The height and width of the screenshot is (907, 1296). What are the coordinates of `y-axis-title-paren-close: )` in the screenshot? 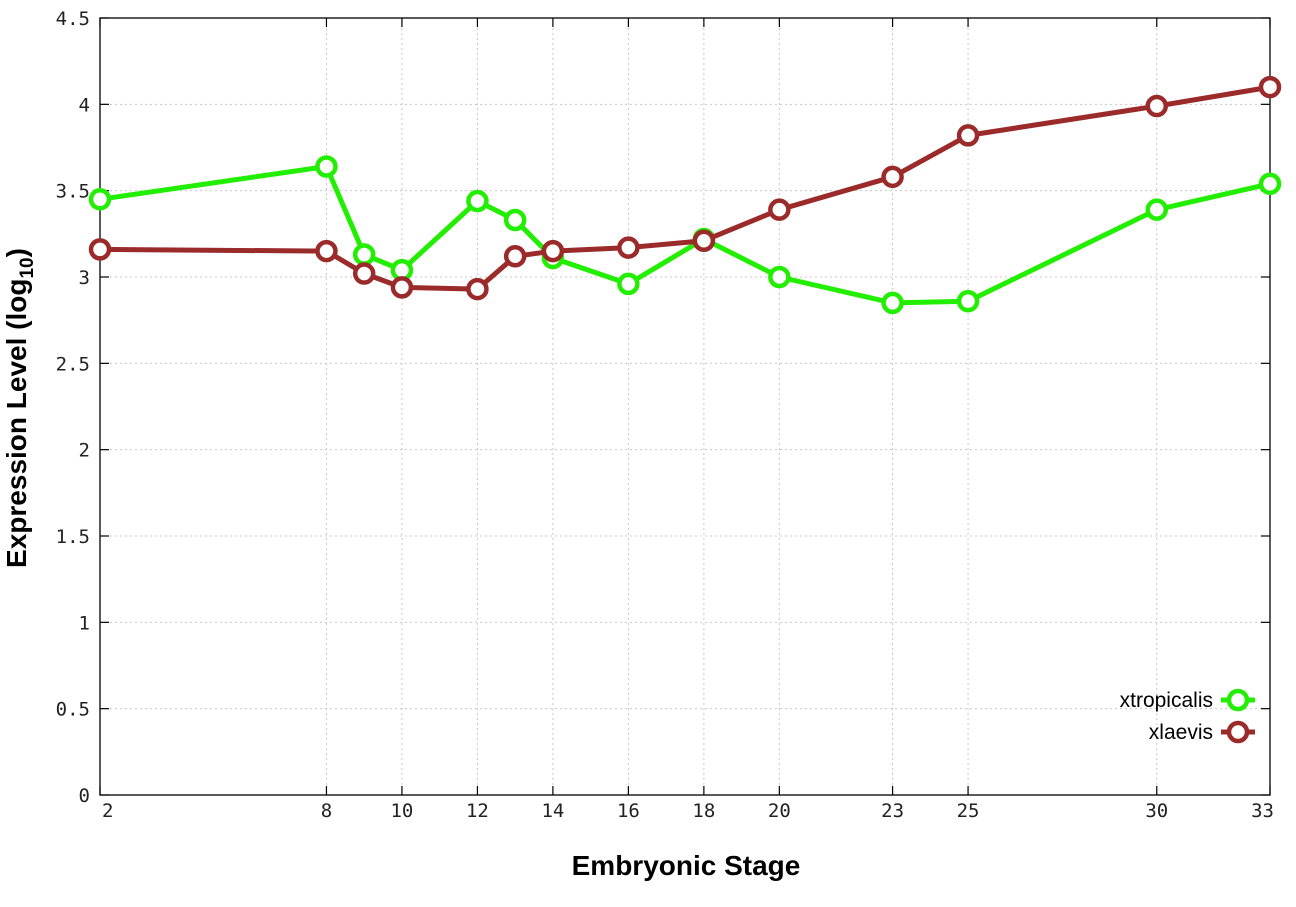 It's located at (16, 252).